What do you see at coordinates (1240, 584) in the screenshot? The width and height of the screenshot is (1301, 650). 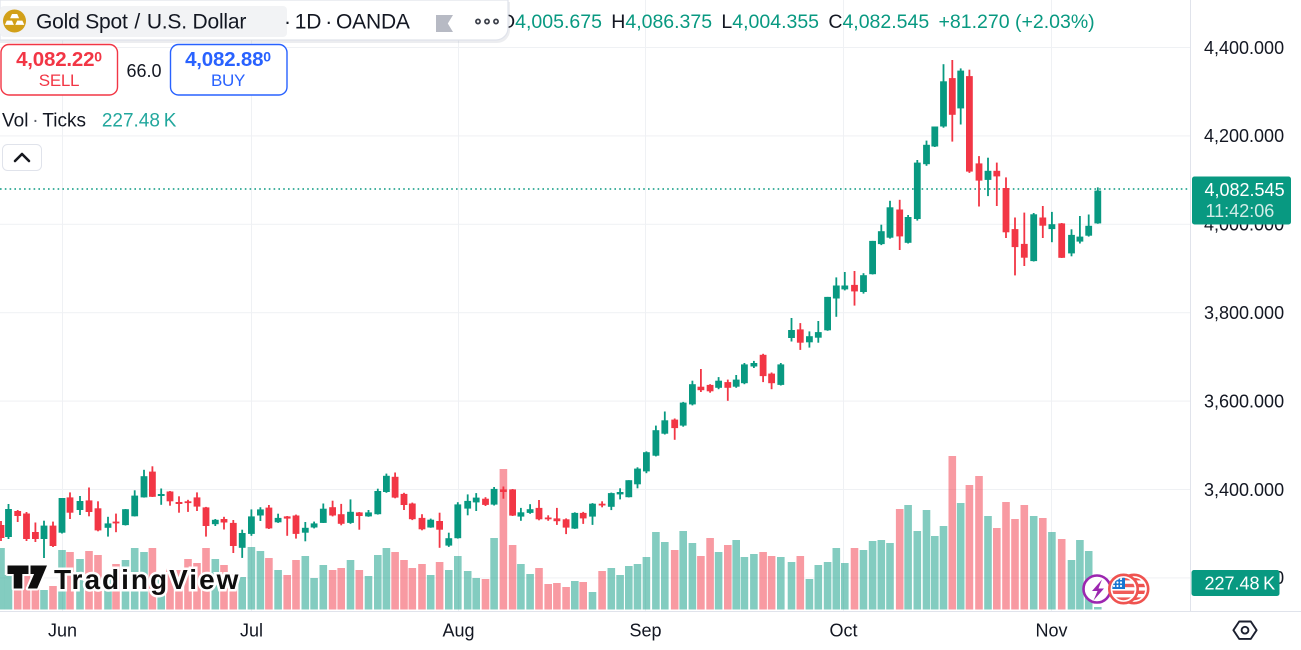 I see `svg-text: 227.48 K` at bounding box center [1240, 584].